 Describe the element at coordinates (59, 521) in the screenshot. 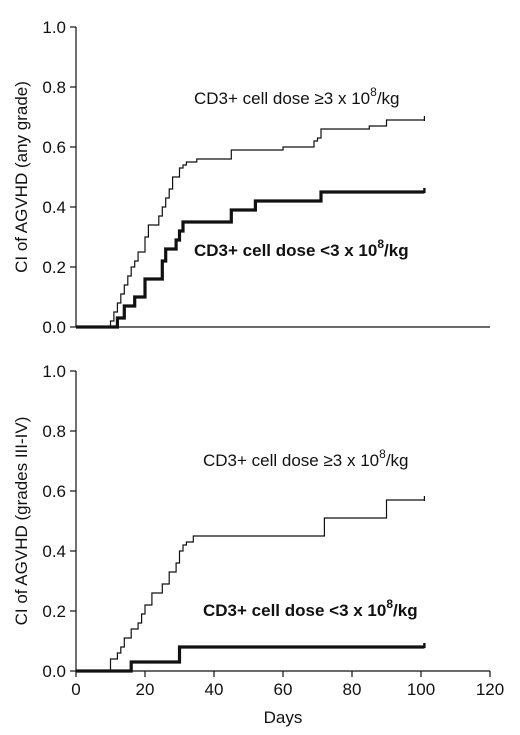

I see `bottom-y-ticks: 0.0 0.2 0.4 0.6 0.8 1.0` at that location.